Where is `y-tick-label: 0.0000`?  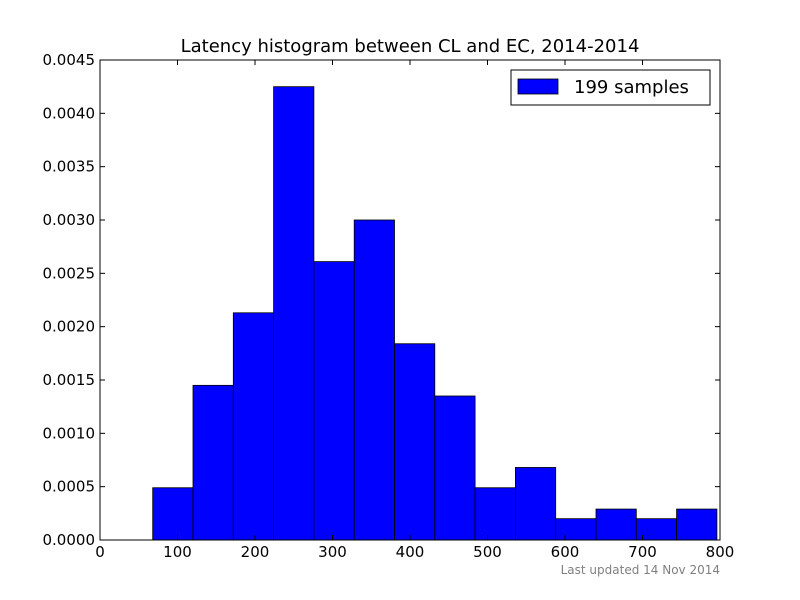
y-tick-label: 0.0000 is located at coordinates (69, 540).